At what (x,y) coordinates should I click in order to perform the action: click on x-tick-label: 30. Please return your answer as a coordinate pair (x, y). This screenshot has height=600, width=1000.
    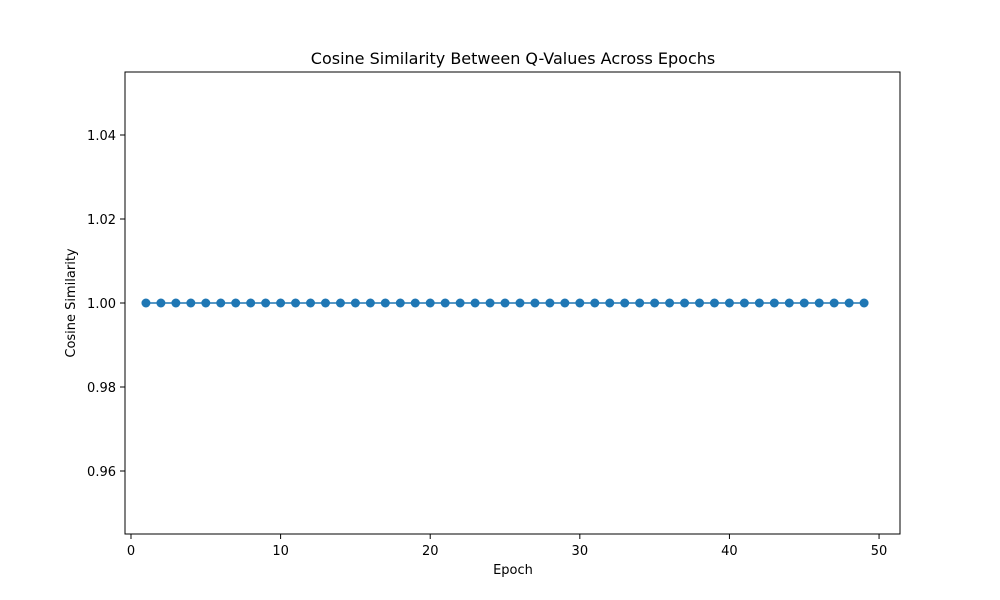
    Looking at the image, I should click on (580, 551).